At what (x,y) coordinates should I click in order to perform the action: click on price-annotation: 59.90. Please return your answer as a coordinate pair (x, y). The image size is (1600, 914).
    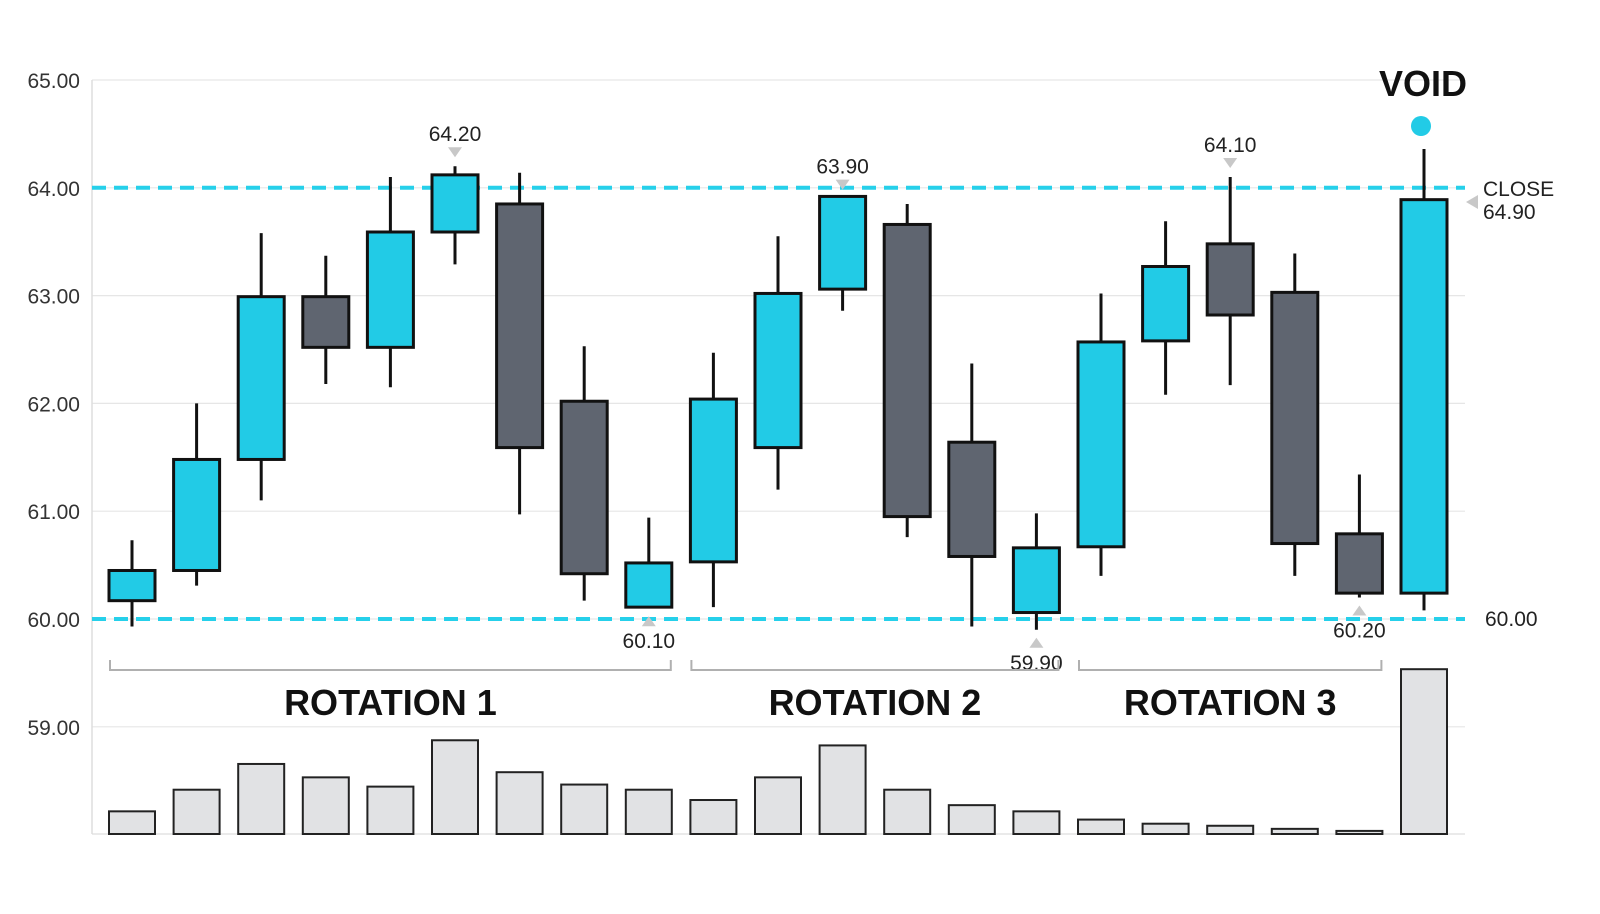
    Looking at the image, I should click on (1036, 663).